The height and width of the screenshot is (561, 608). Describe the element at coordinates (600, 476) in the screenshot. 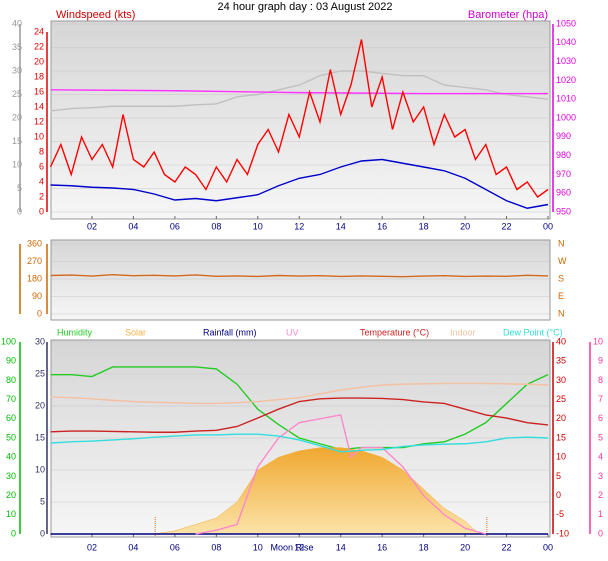

I see `y-tick-label: 3` at that location.